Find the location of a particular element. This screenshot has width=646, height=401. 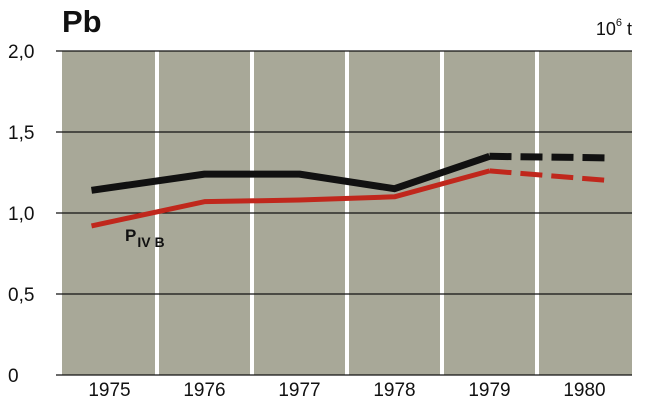

x-tick-label: 1975 is located at coordinates (109, 390).